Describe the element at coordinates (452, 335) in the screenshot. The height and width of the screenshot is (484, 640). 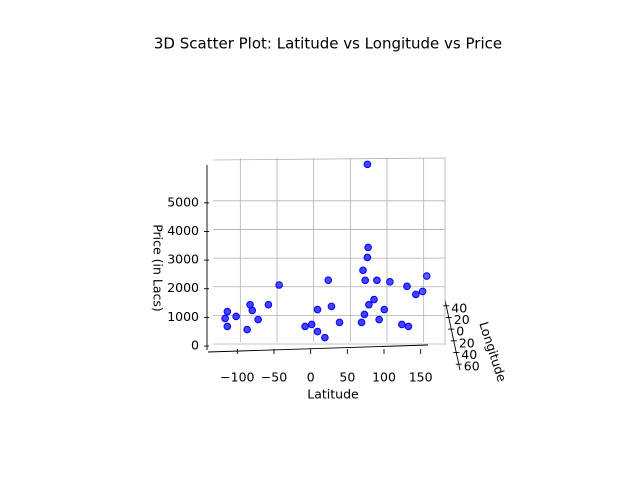
I see `y-axis-line` at that location.